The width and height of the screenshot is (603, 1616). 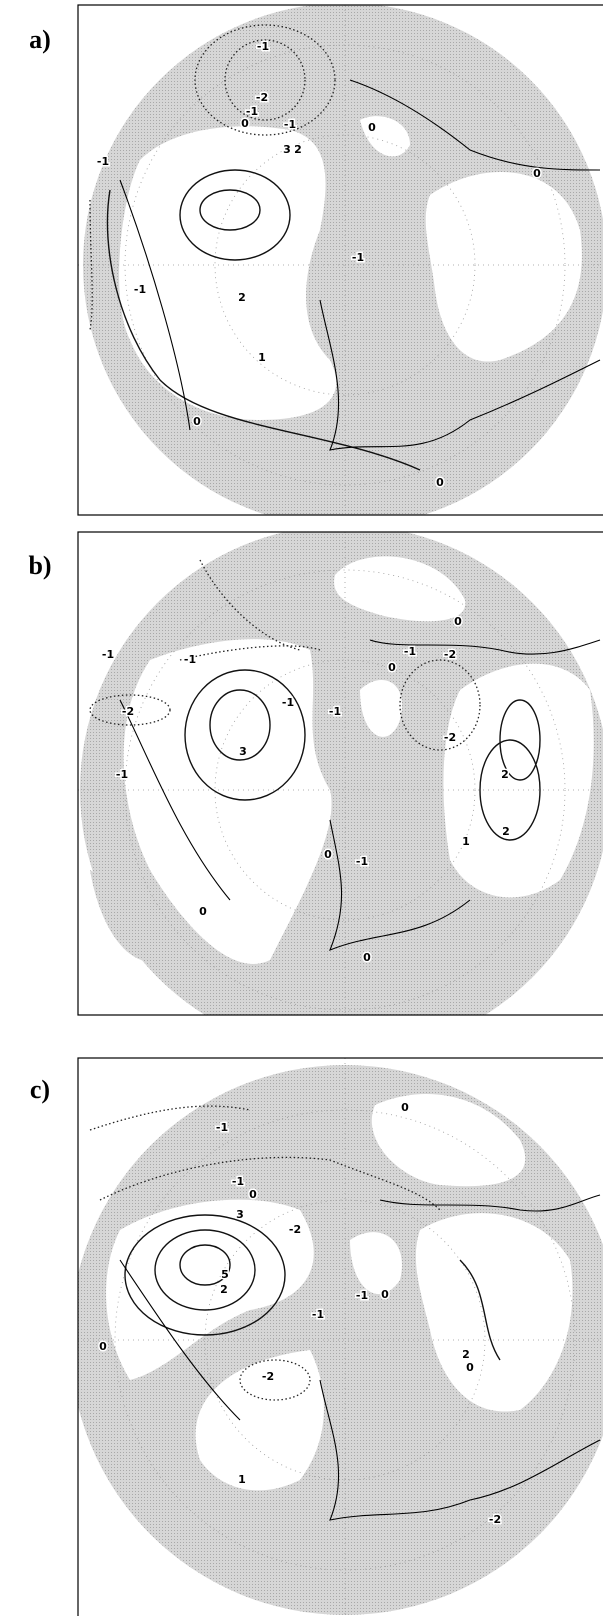 What do you see at coordinates (225, 1274) in the screenshot?
I see `contour-label: 5` at bounding box center [225, 1274].